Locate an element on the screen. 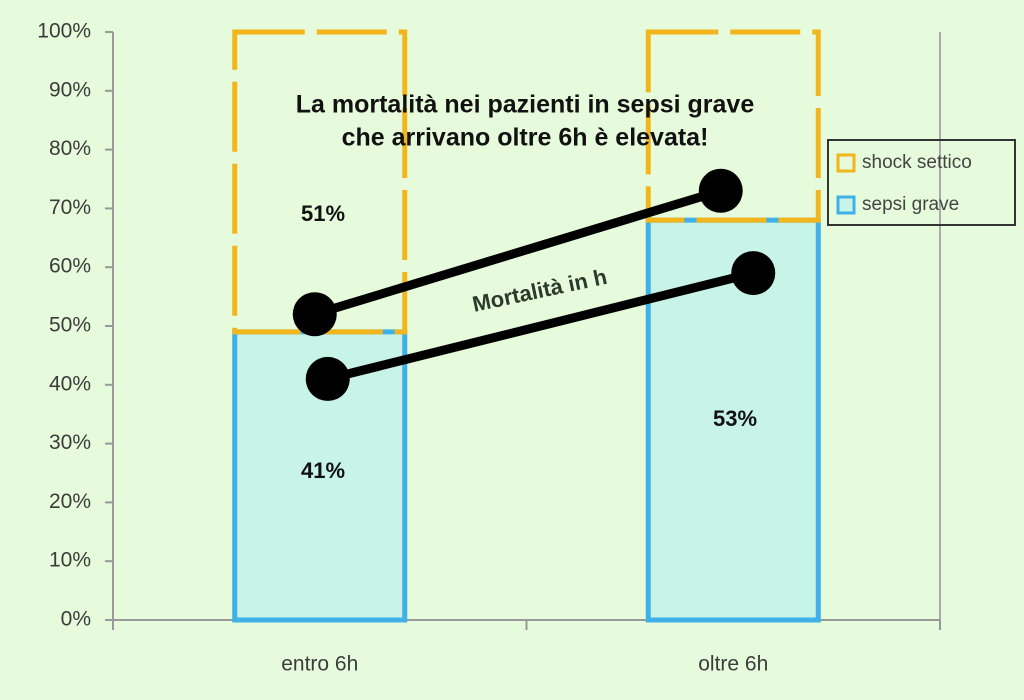  legend-box is located at coordinates (921, 182).